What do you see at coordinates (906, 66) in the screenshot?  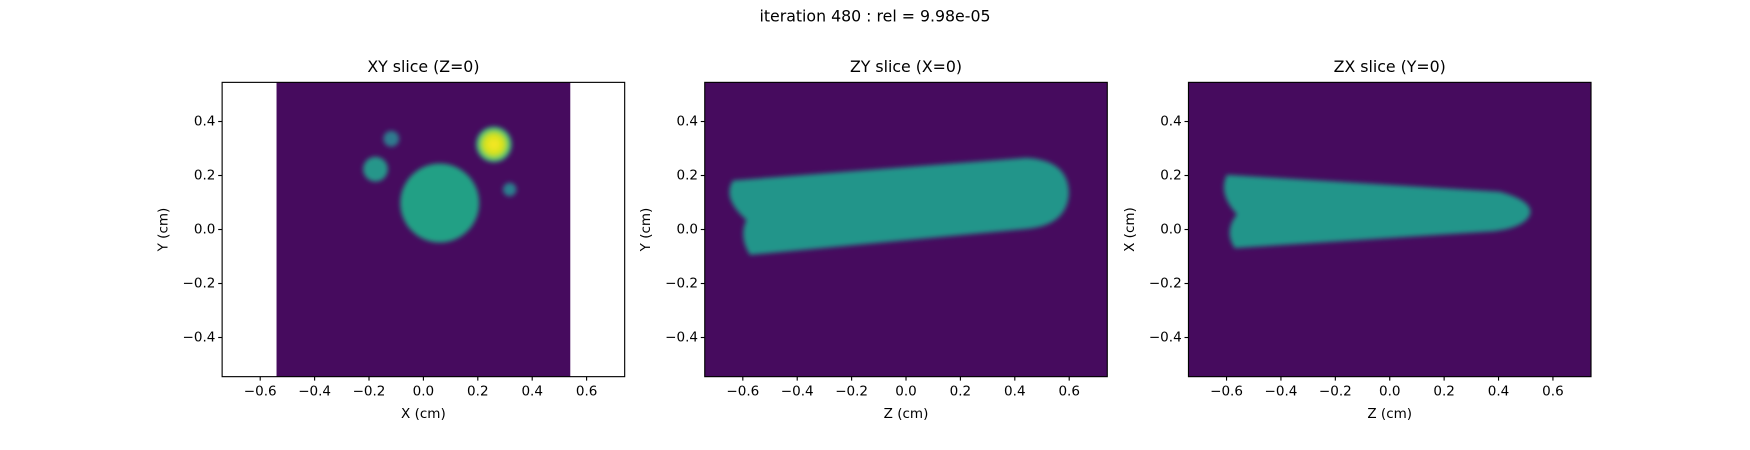 I see `axes-title: ZY slice (X=0)` at bounding box center [906, 66].